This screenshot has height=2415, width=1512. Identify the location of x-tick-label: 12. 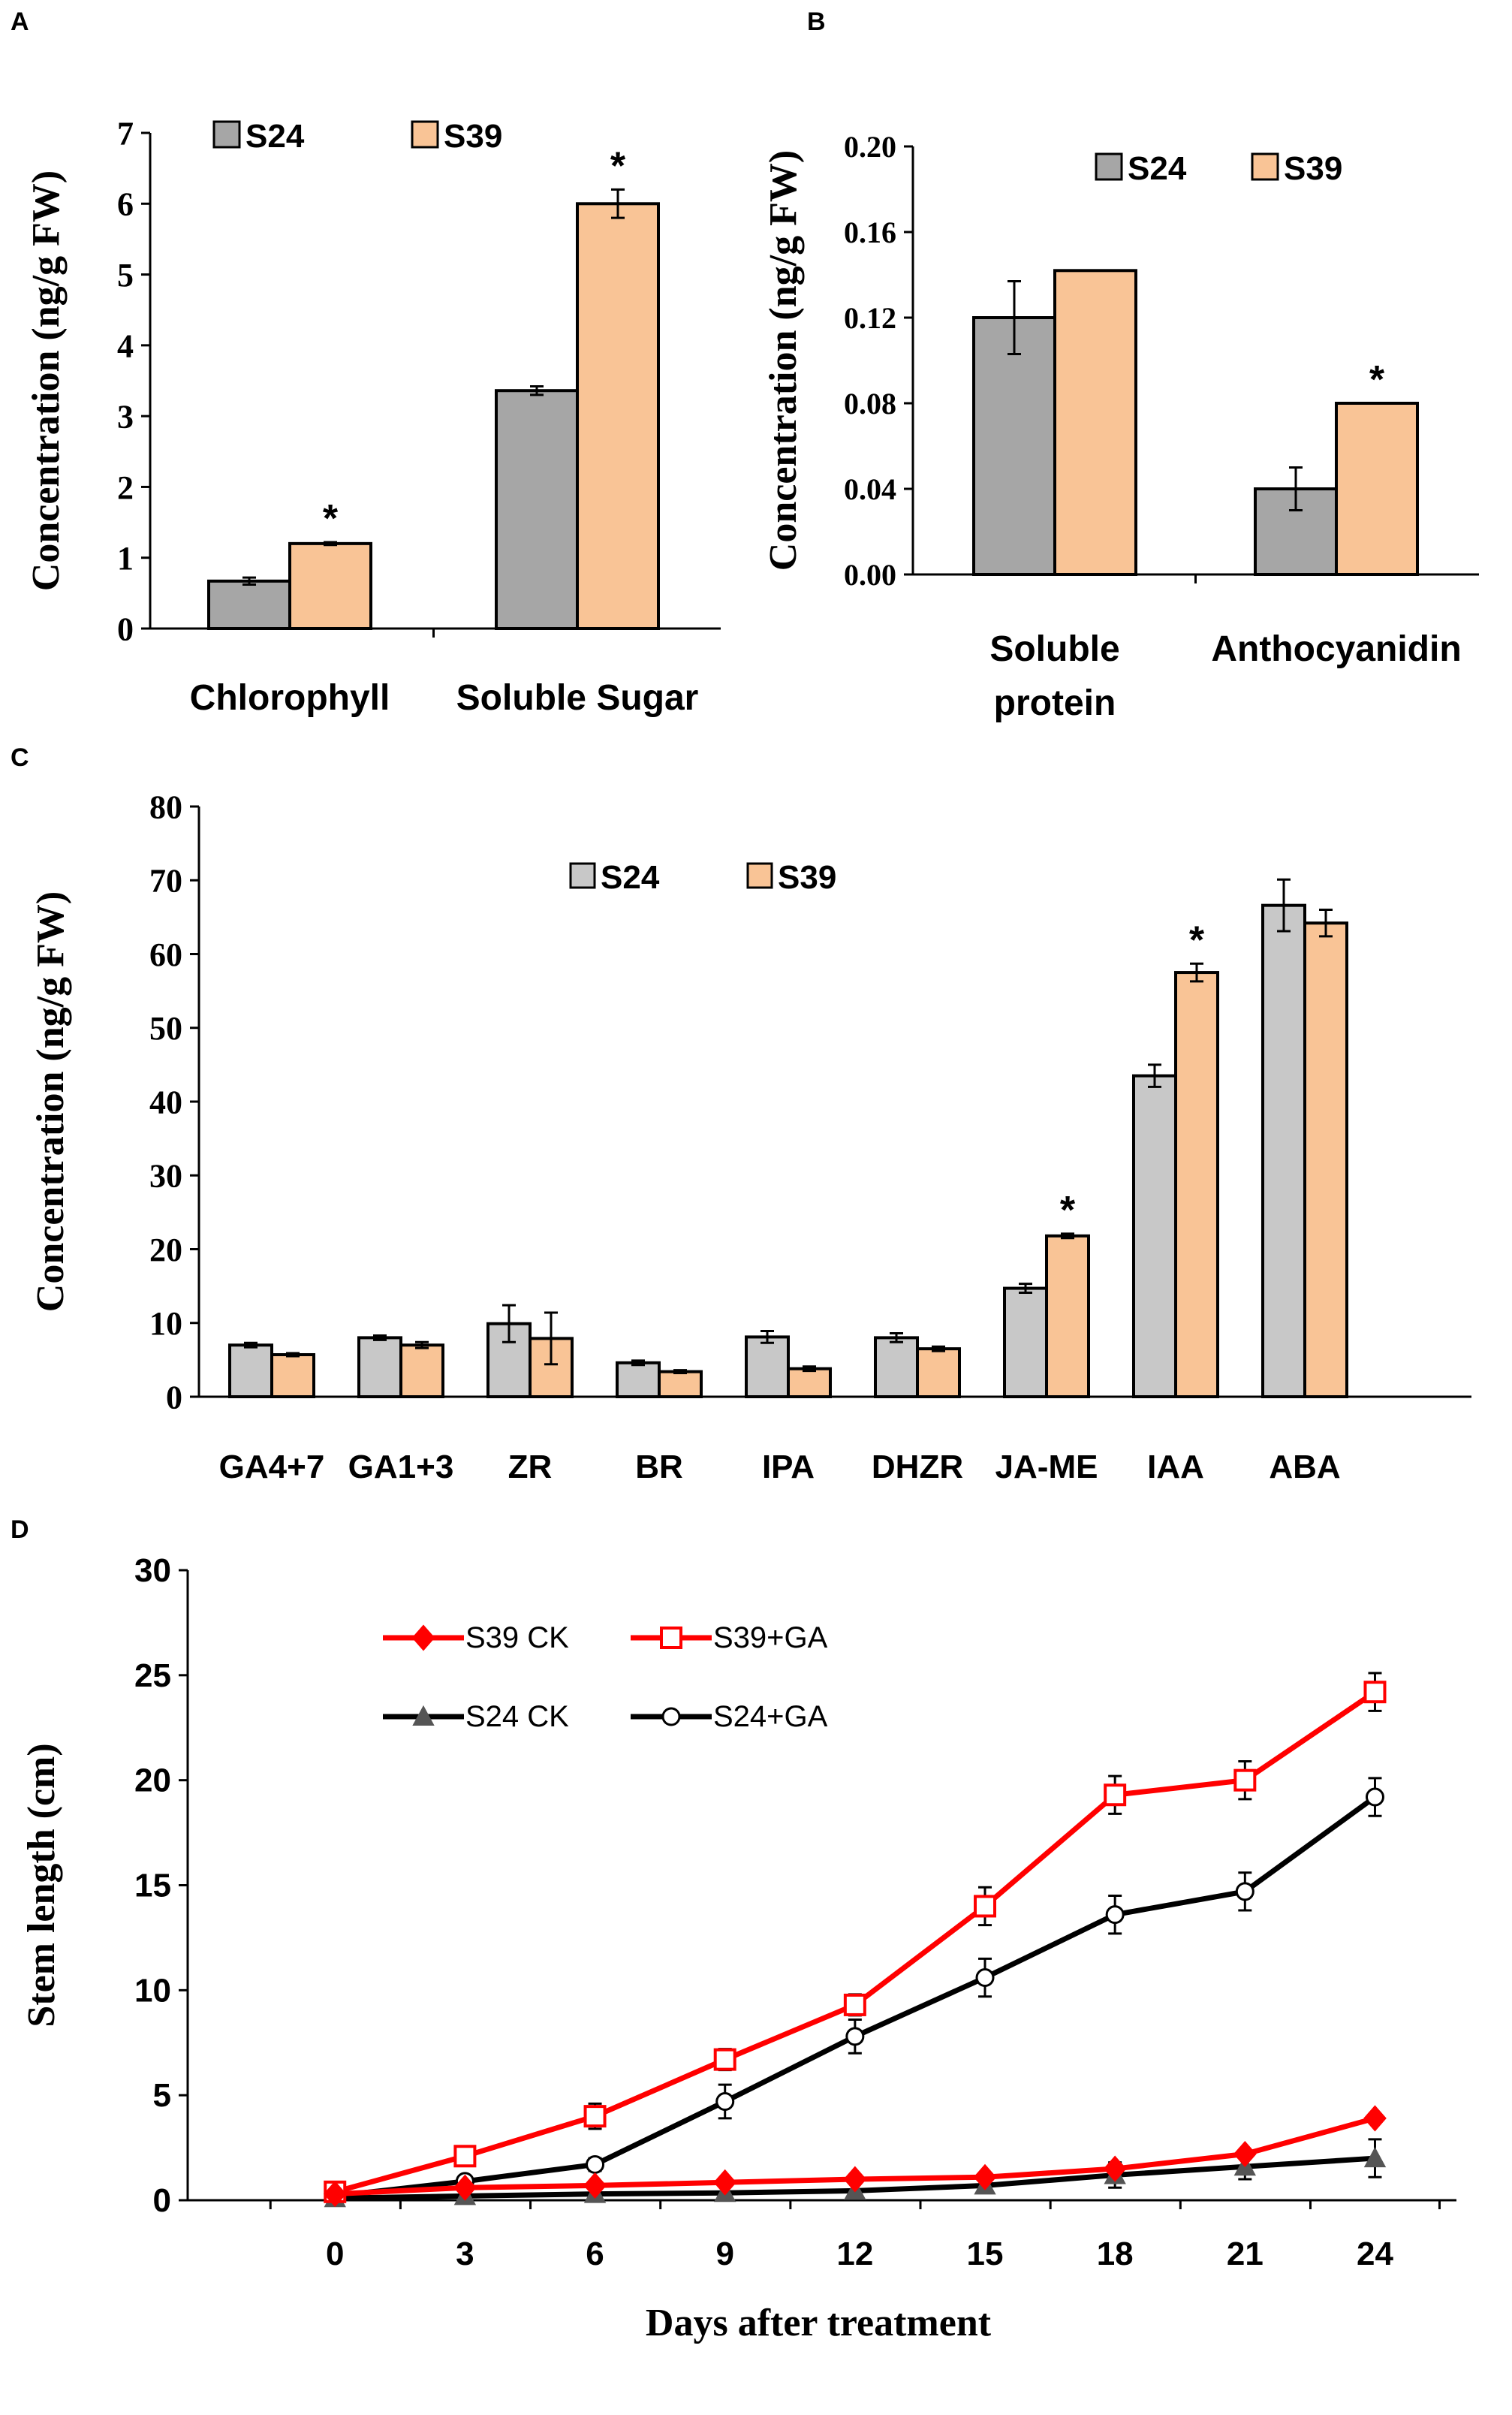
(854, 2254).